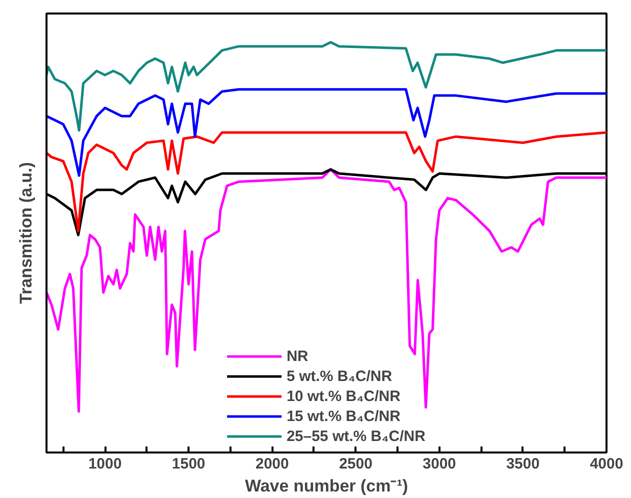 The height and width of the screenshot is (498, 631). Describe the element at coordinates (523, 464) in the screenshot. I see `x-tick-label: 3500` at that location.